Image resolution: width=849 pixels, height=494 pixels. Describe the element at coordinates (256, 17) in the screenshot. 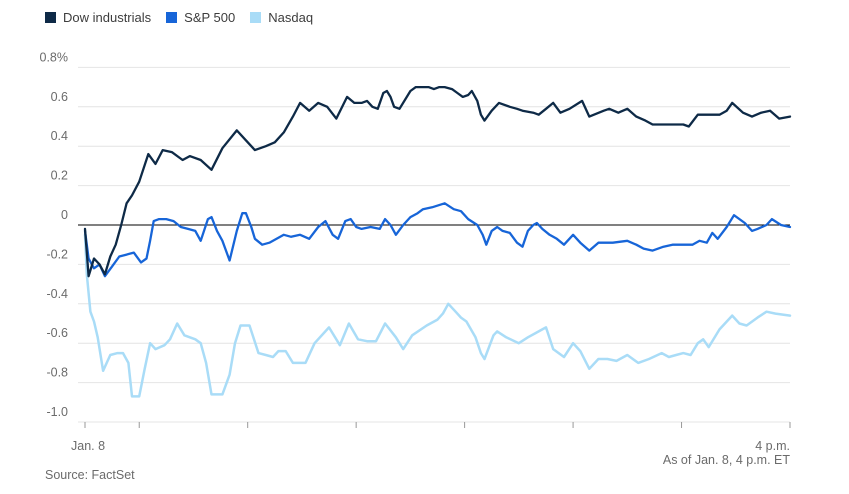

I see `legend-swatch-nasdaq-icon` at that location.